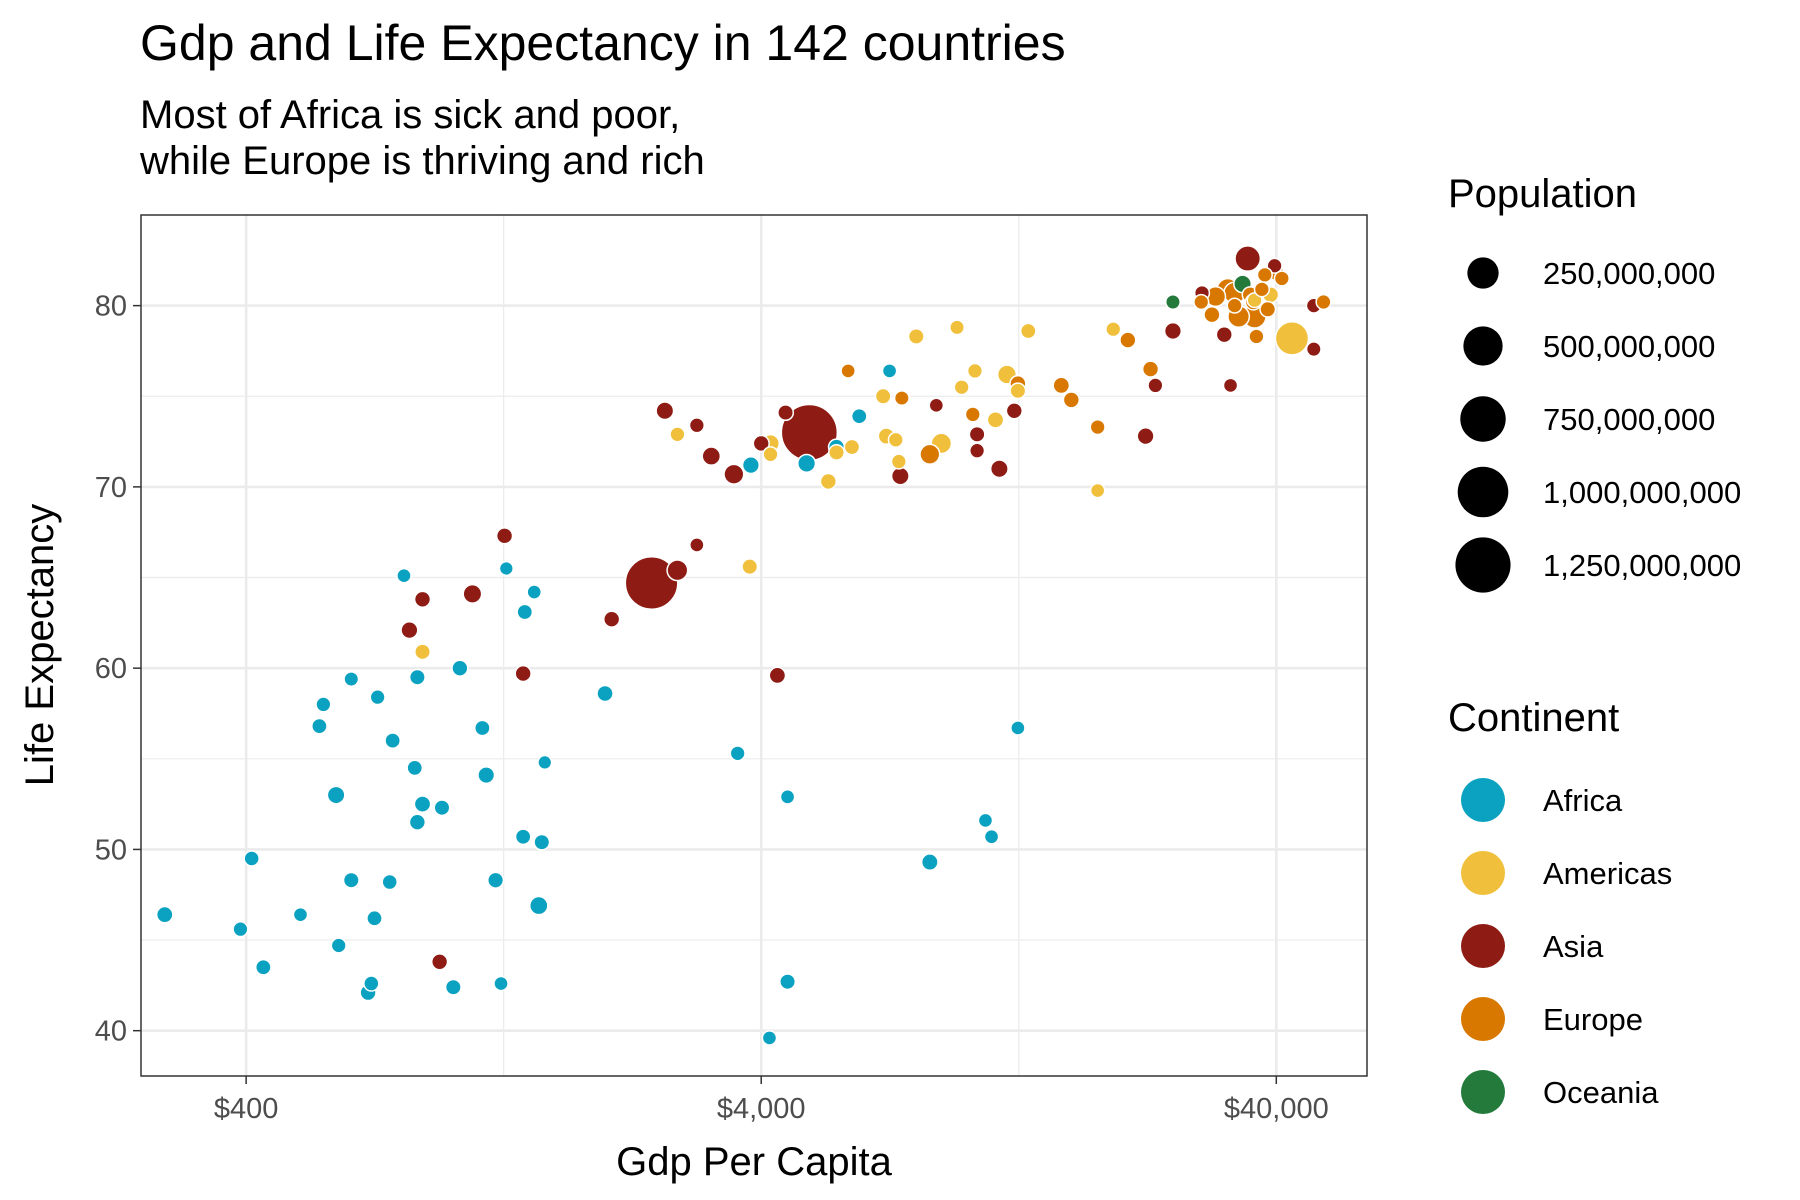 Image resolution: width=1800 pixels, height=1200 pixels. Describe the element at coordinates (1629, 419) in the screenshot. I see `size-legend-label: 750,000,000` at that location.